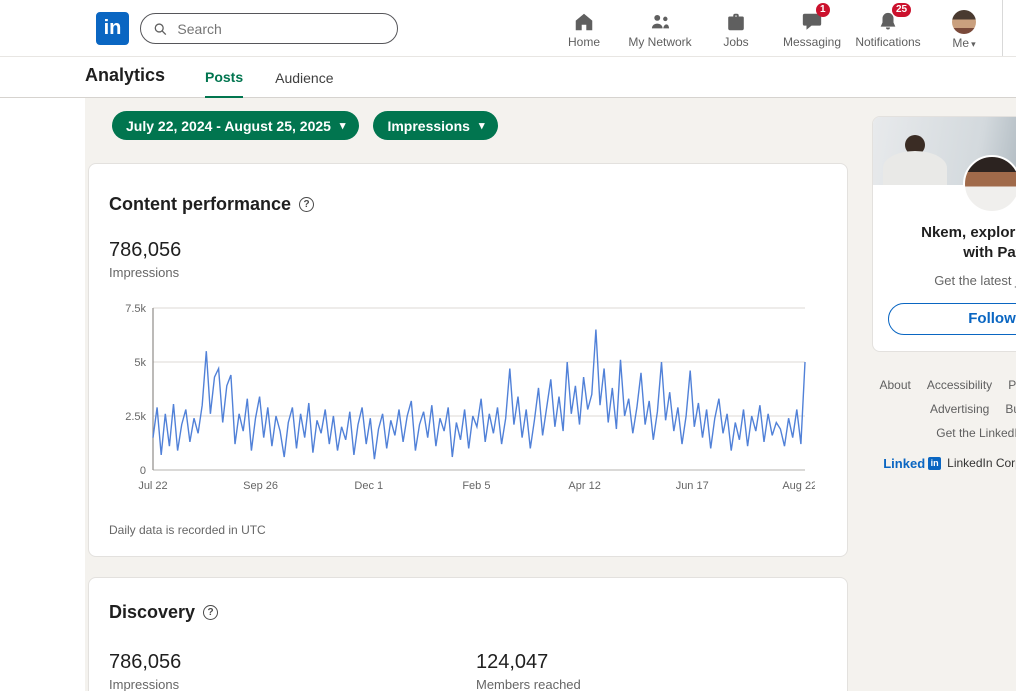 The image size is (1016, 691). Describe the element at coordinates (964, 42) in the screenshot. I see `nav-me-label: Me ▾` at that location.